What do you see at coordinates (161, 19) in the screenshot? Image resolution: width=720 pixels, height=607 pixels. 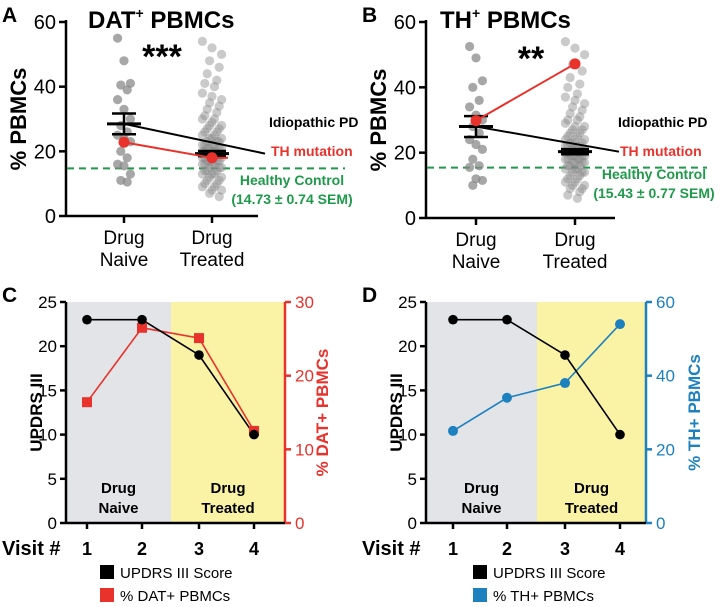 I see `panel-title: DAT+ PBMCs` at bounding box center [161, 19].